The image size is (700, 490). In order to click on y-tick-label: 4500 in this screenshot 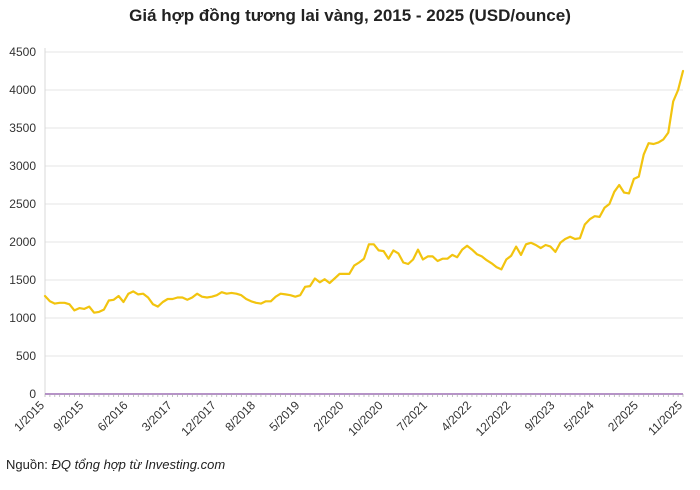, I will do `click(22, 52)`.